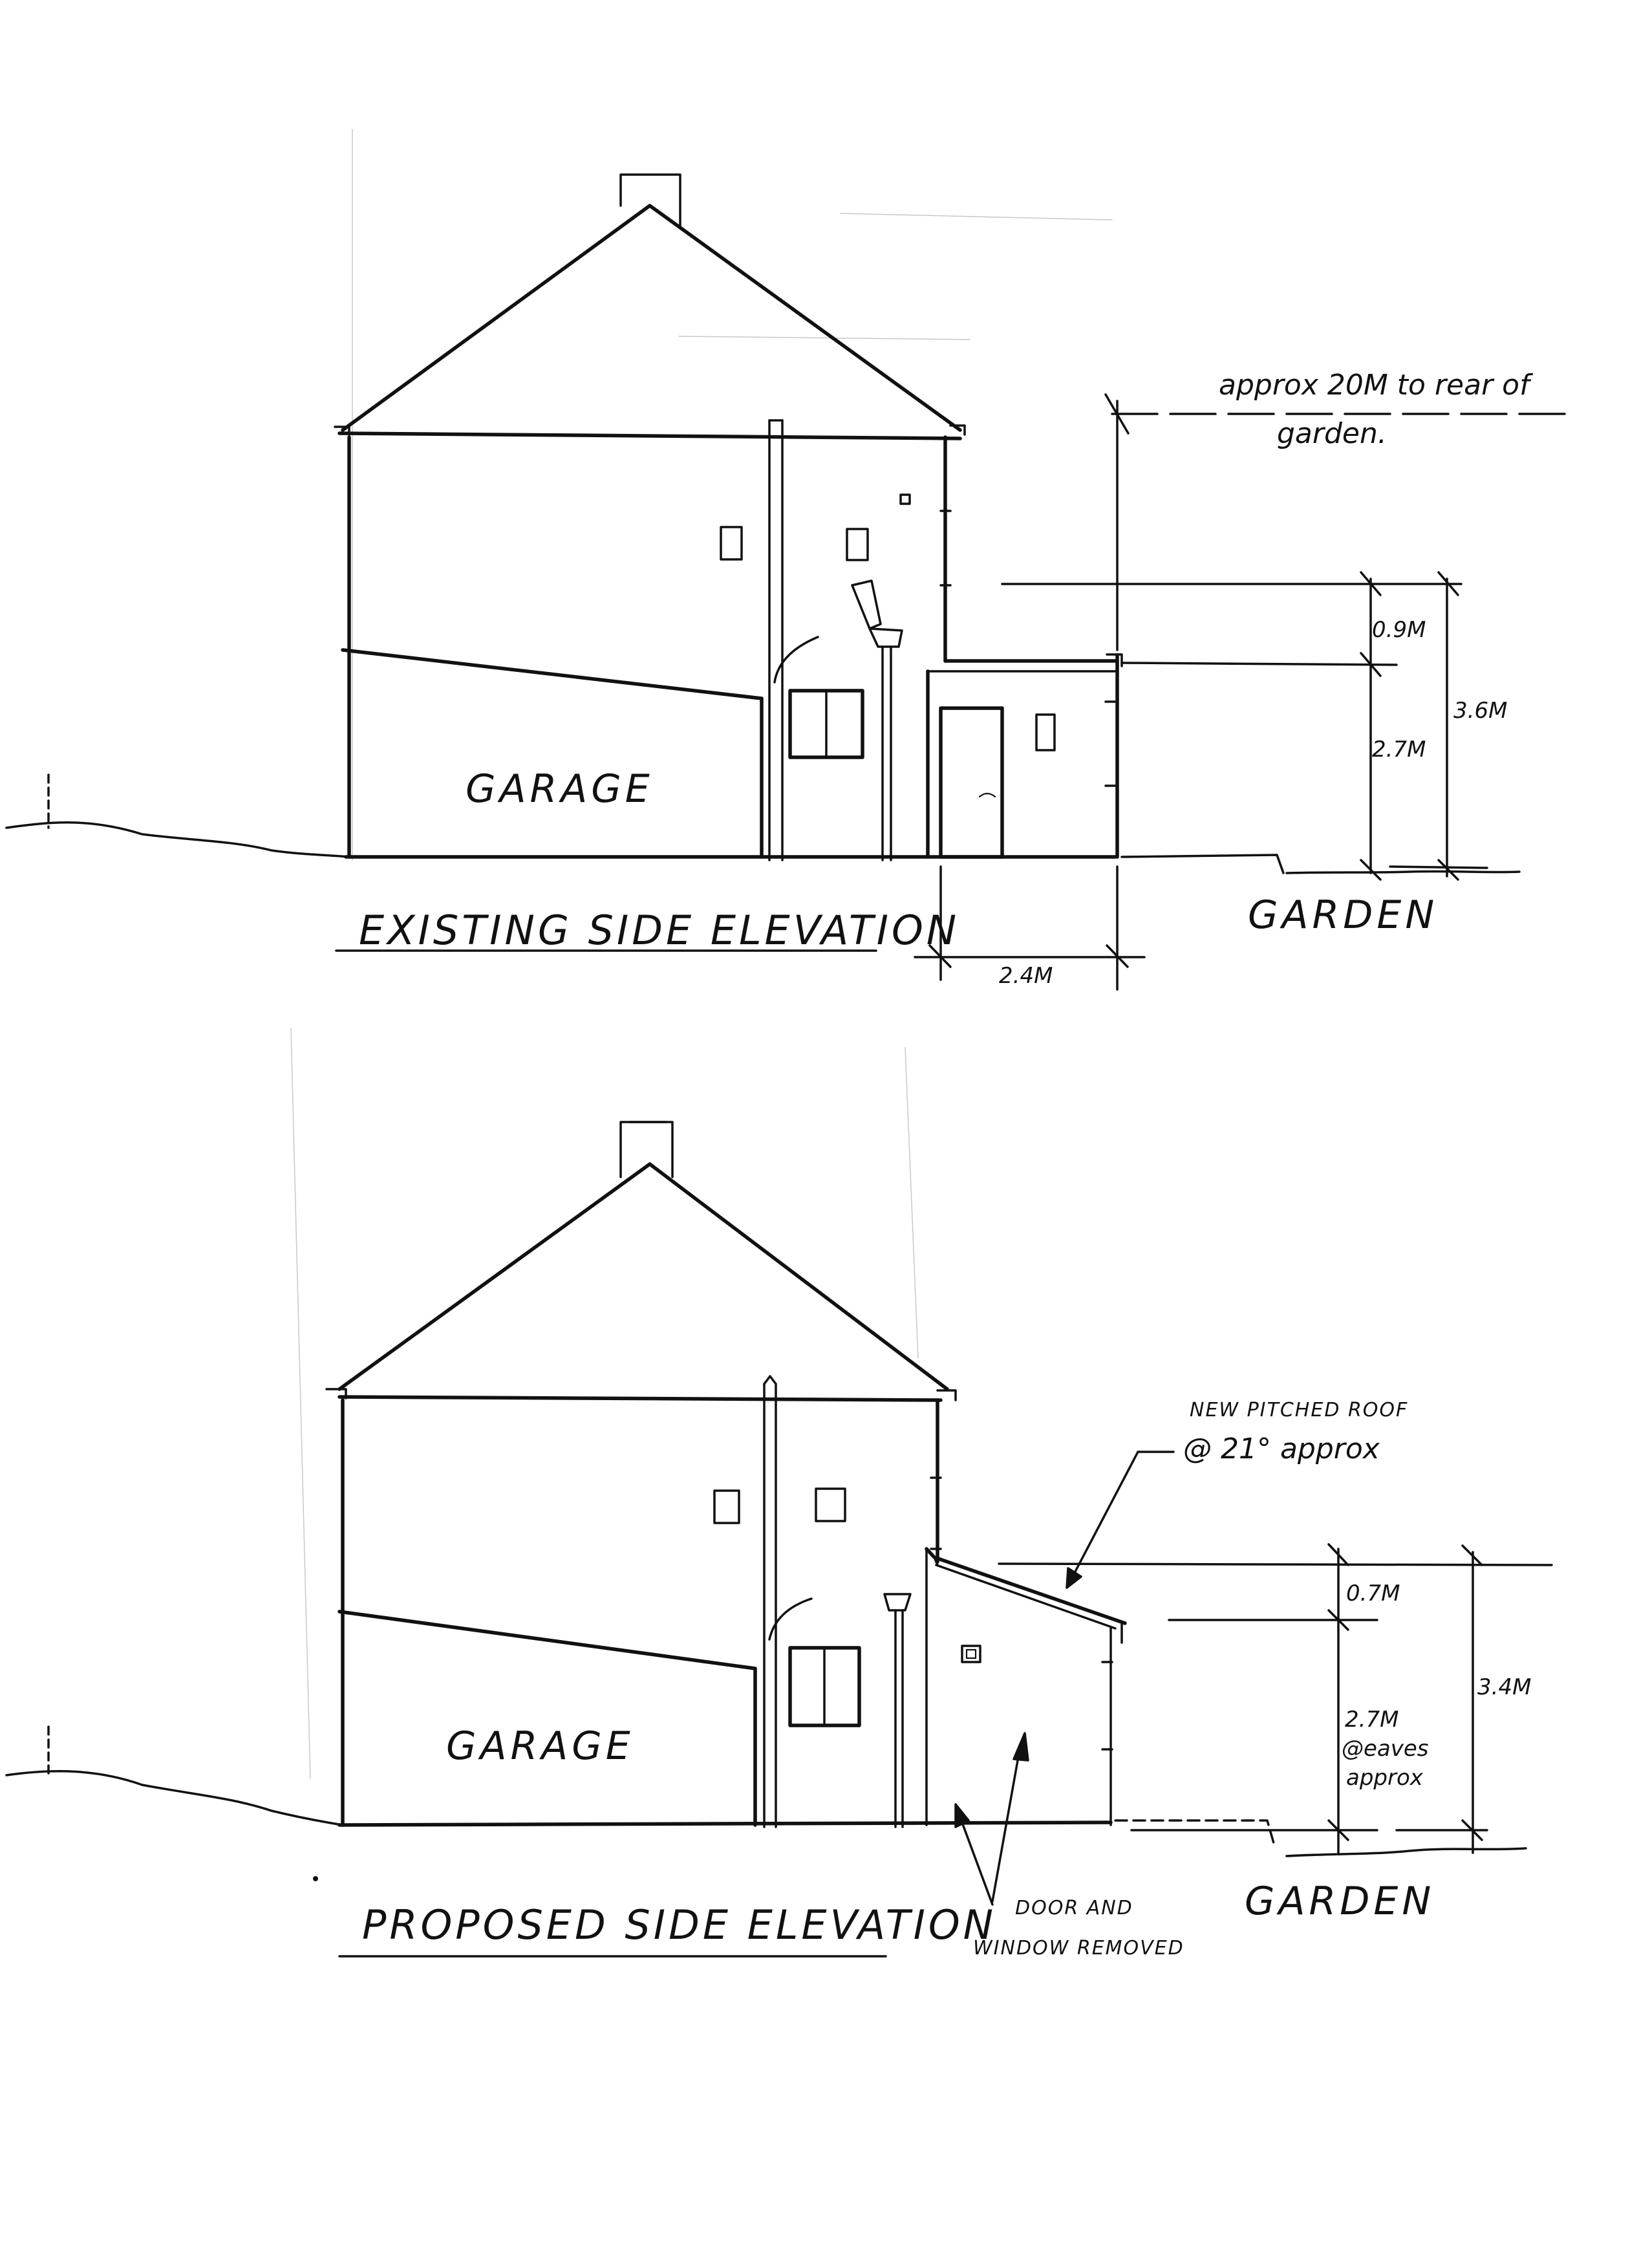 This screenshot has height=2268, width=1650. Describe the element at coordinates (1045, 732) in the screenshot. I see `extension-window` at that location.